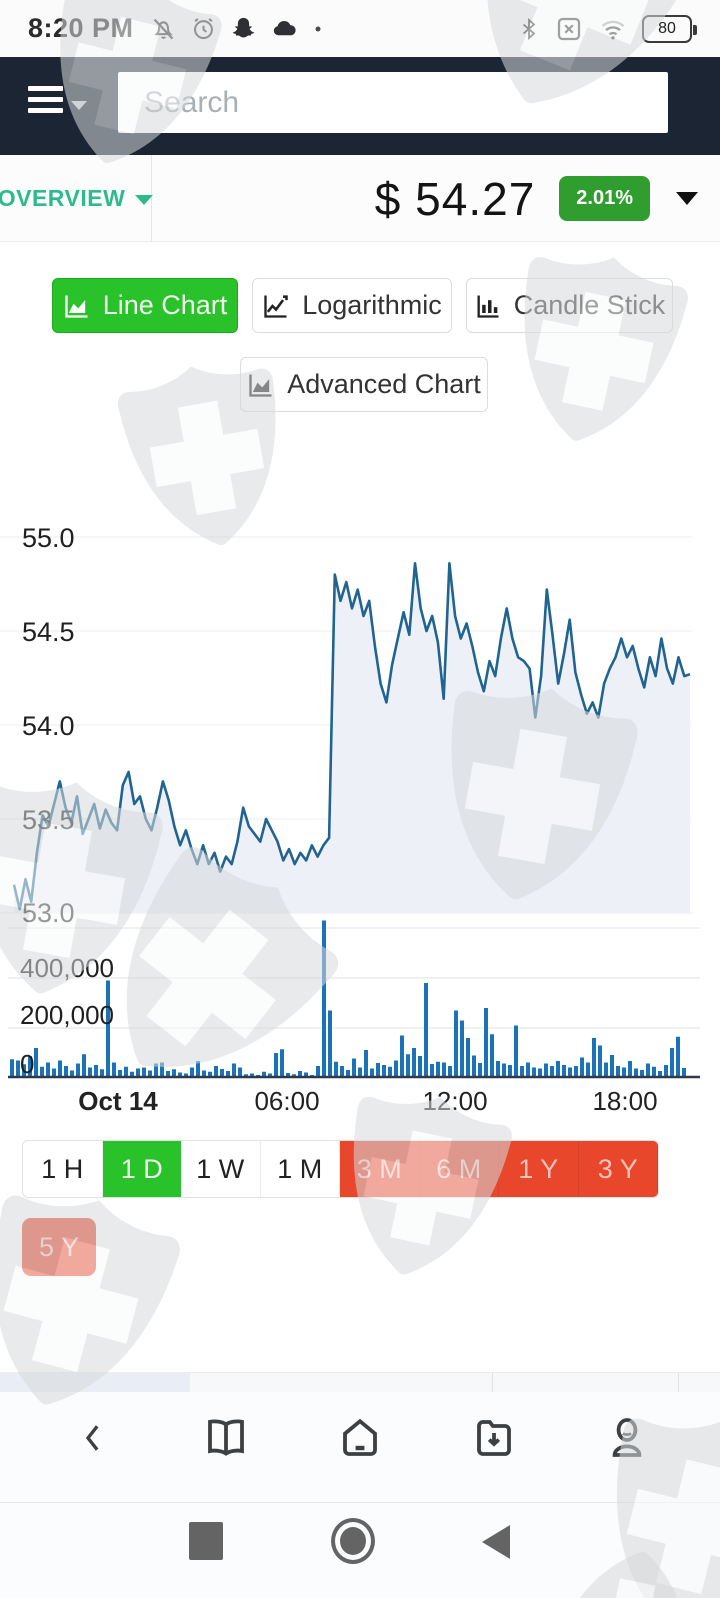 This screenshot has width=720, height=1598. What do you see at coordinates (455, 1101) in the screenshot?
I see `x-axis-tick: 12:00` at bounding box center [455, 1101].